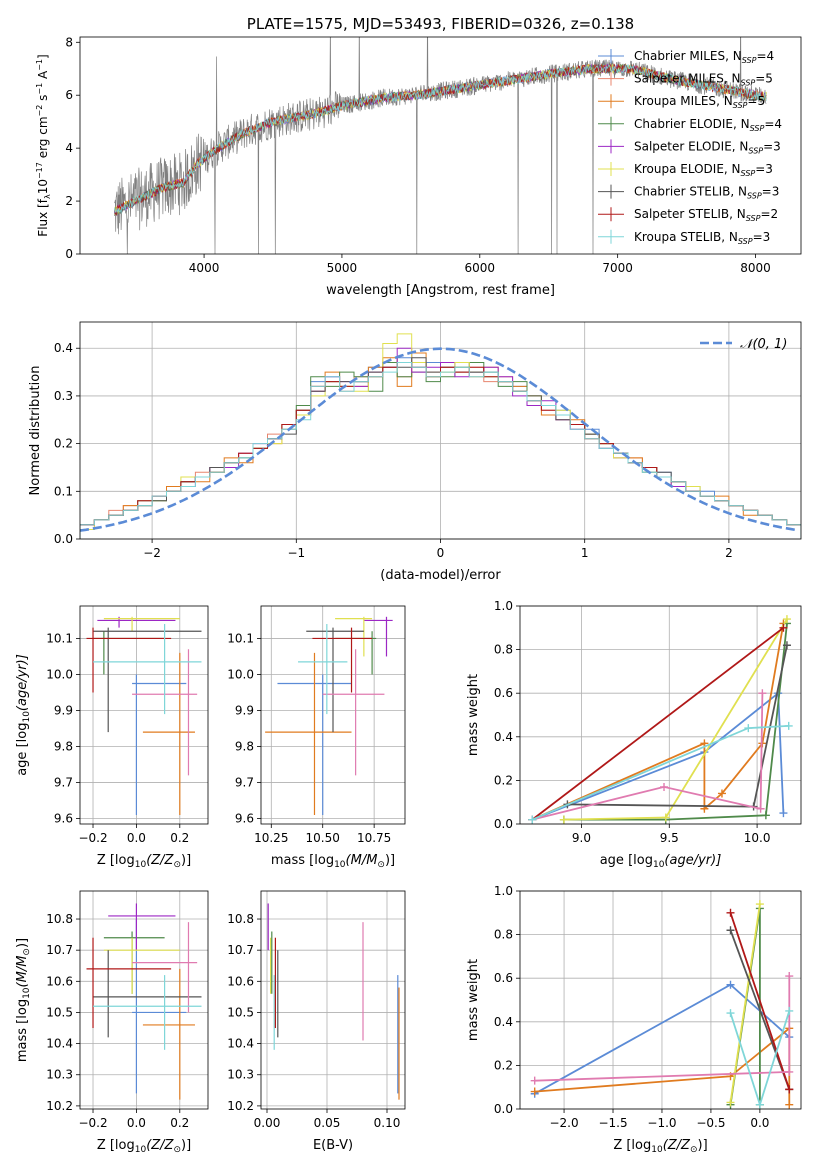  Describe the element at coordinates (387, 1123) in the screenshot. I see `x-tick-label: 0.10` at that location.